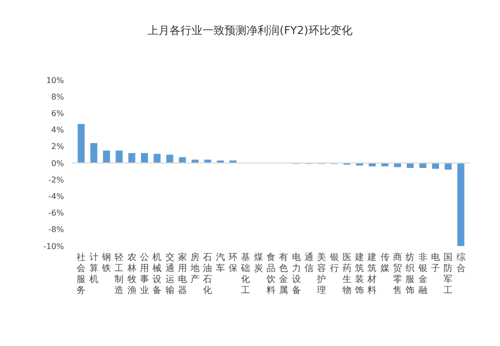 The width and height of the screenshot is (500, 346). What do you see at coordinates (233, 263) in the screenshot?
I see `x-tick-label: 环保` at bounding box center [233, 263].